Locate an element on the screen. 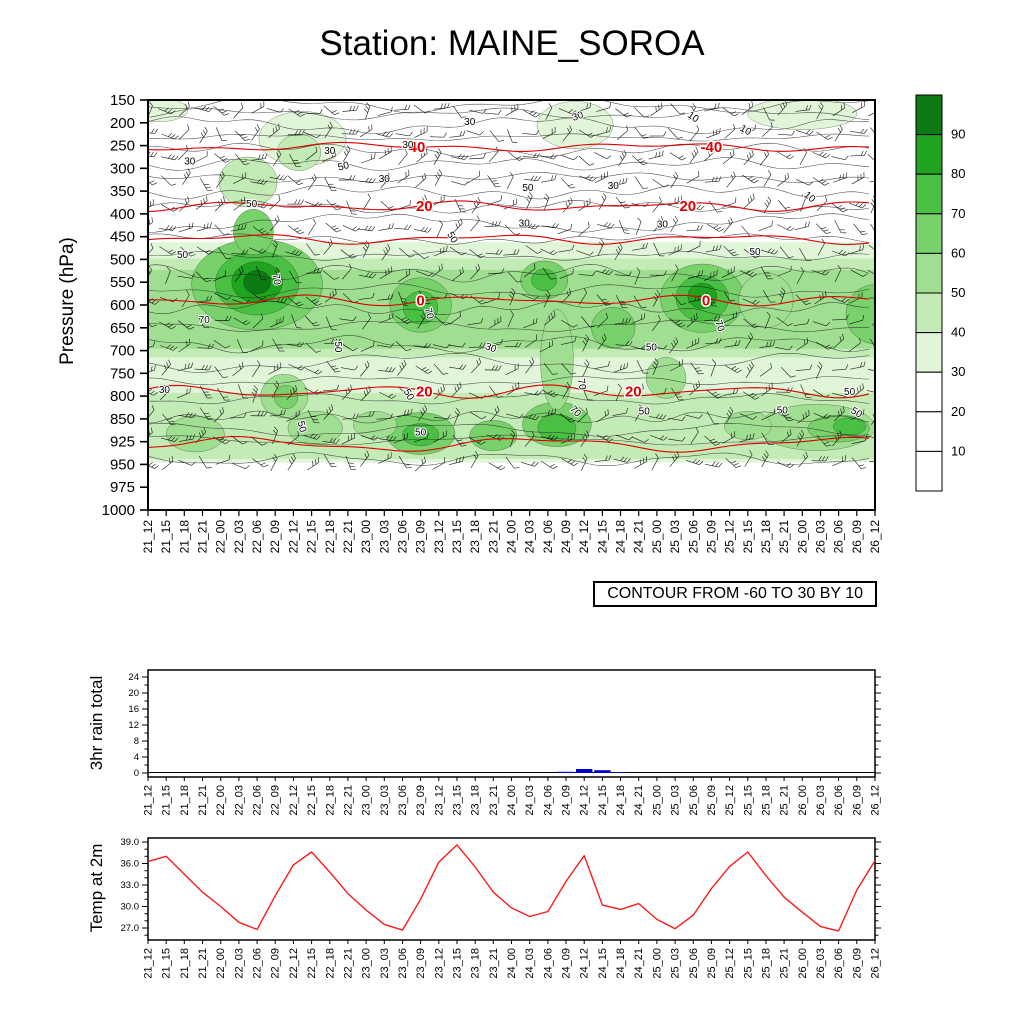  svg-text: 60 is located at coordinates (958, 252).